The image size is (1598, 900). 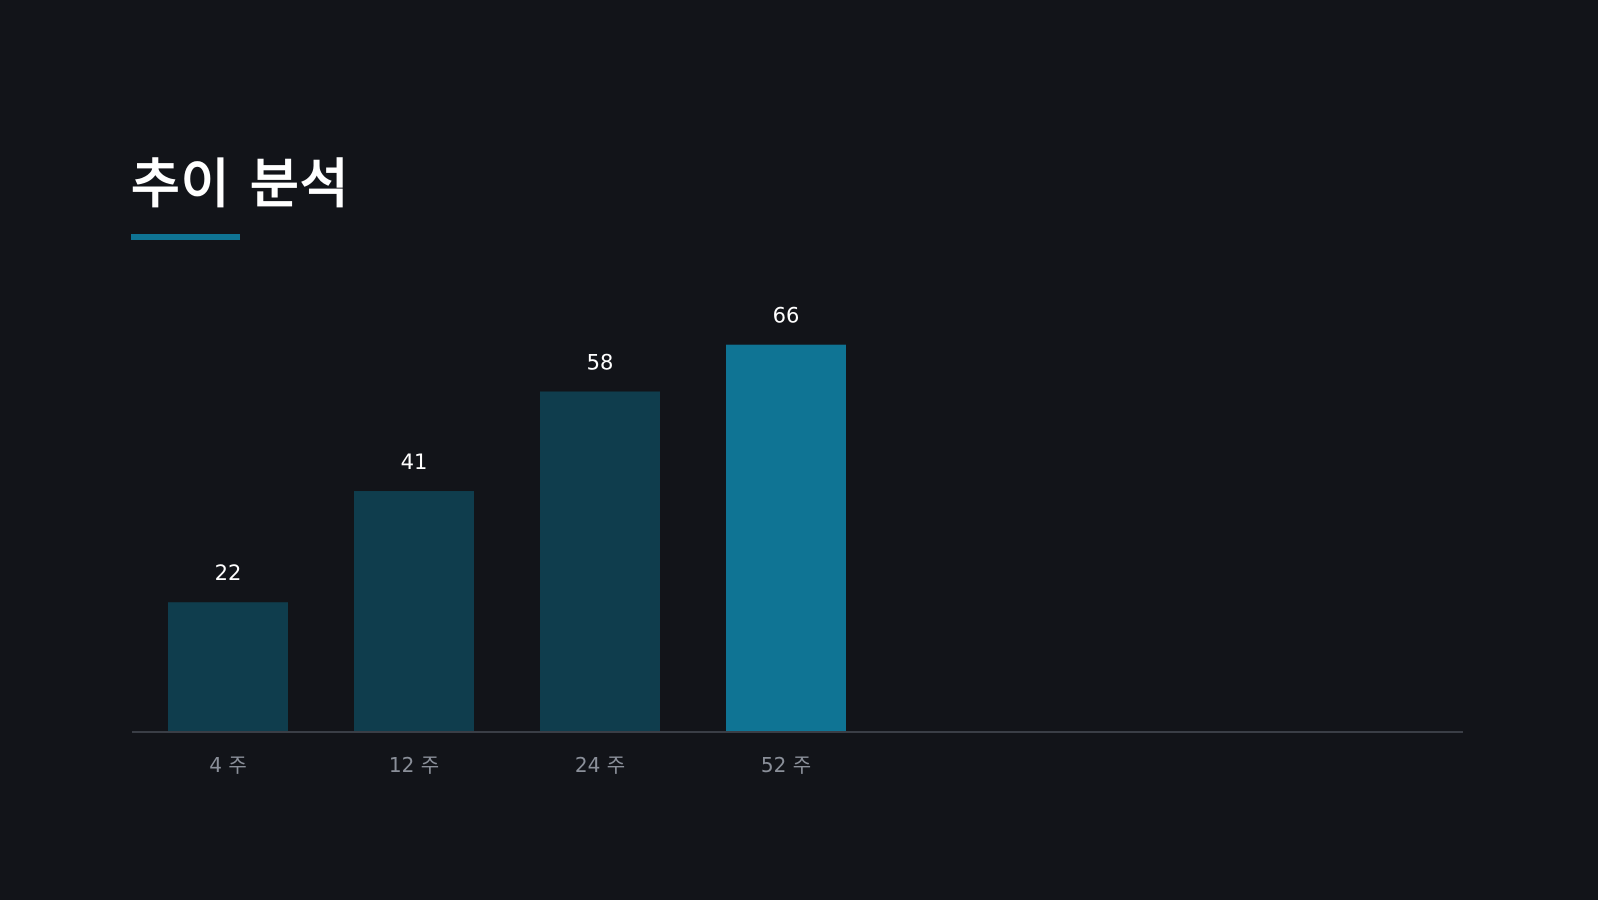 I want to click on bar-value-label-4: 66, so click(x=786, y=316).